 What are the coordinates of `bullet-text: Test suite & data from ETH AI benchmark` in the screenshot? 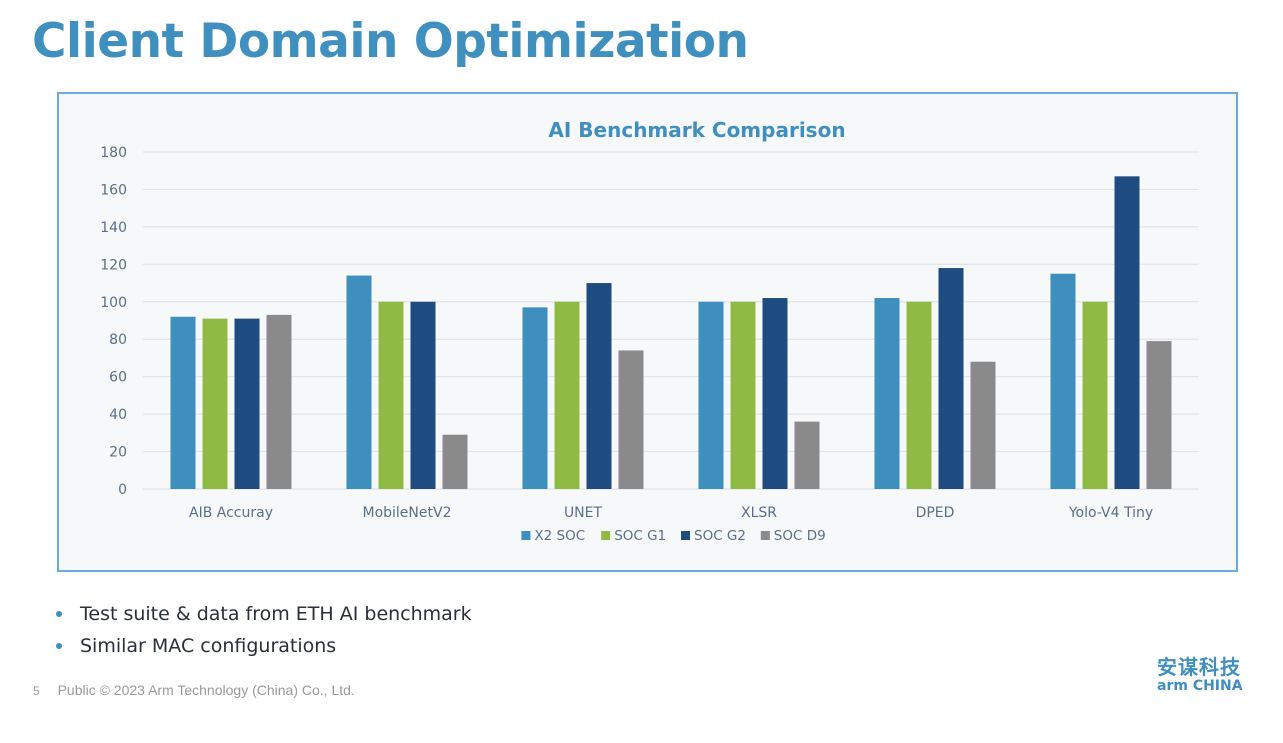 It's located at (276, 614).